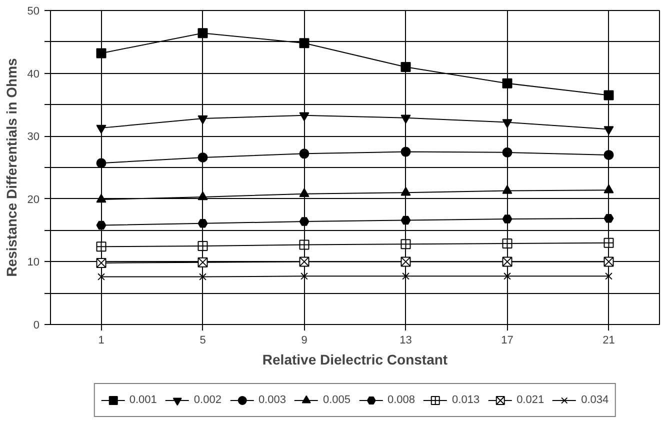  What do you see at coordinates (33, 262) in the screenshot?
I see `y-tick-label: 10` at bounding box center [33, 262].